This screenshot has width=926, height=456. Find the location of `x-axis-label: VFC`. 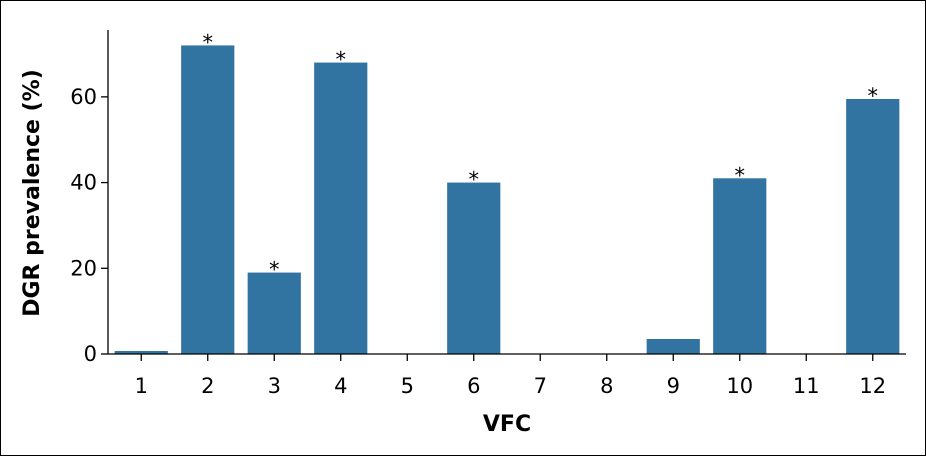

x-axis-label: VFC is located at coordinates (507, 424).